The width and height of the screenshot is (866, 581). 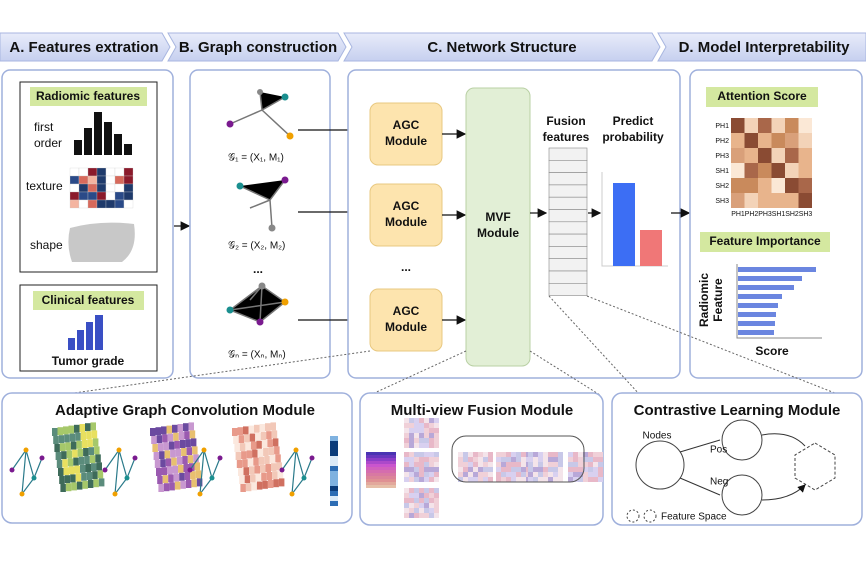 I want to click on label: Radiomic features, so click(x=88, y=96).